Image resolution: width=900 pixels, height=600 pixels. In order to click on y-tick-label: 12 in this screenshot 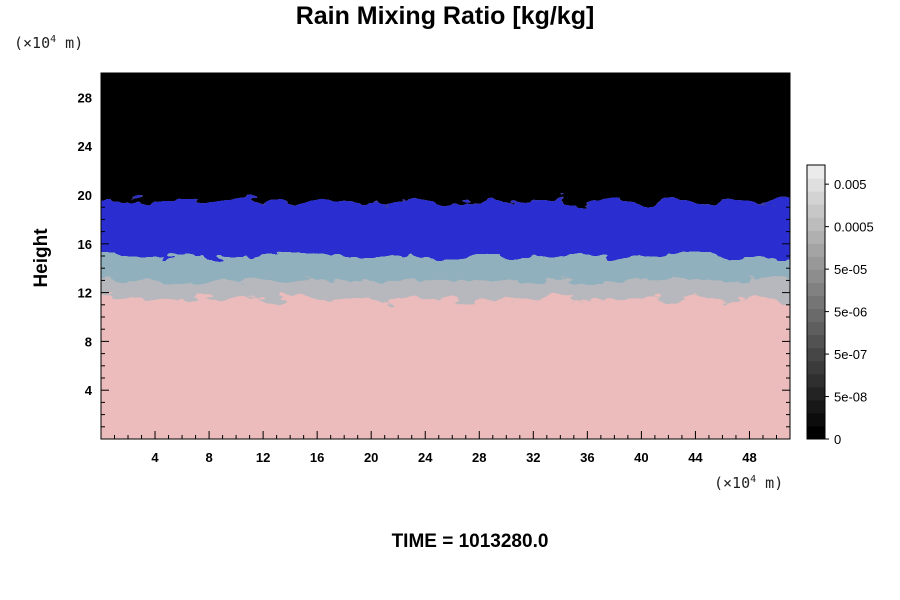, I will do `click(85, 293)`.